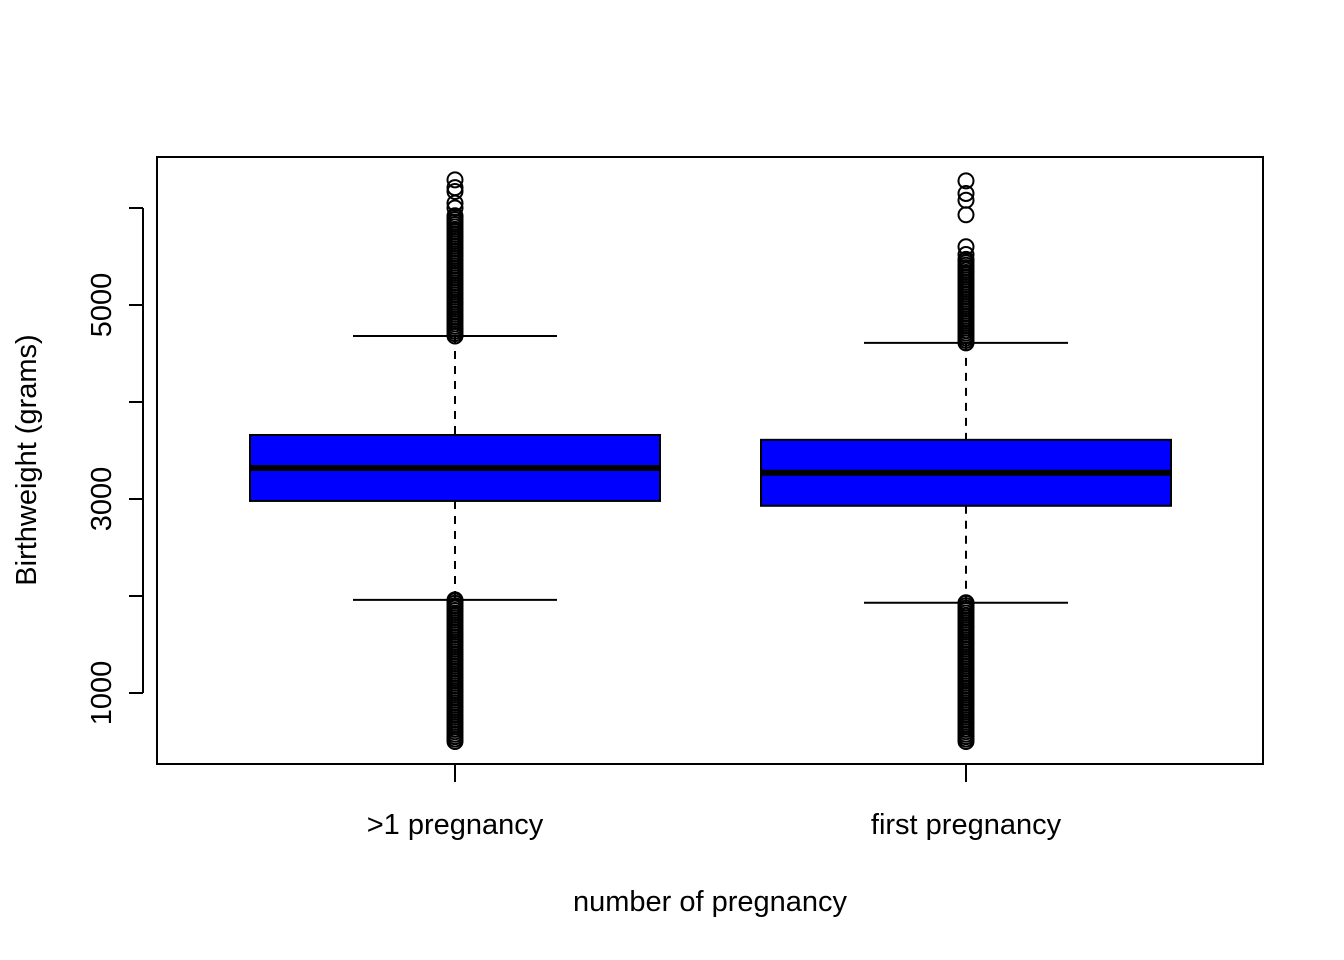 This screenshot has width=1344, height=960. Describe the element at coordinates (102, 499) in the screenshot. I see `y-tick-label: 3000` at that location.